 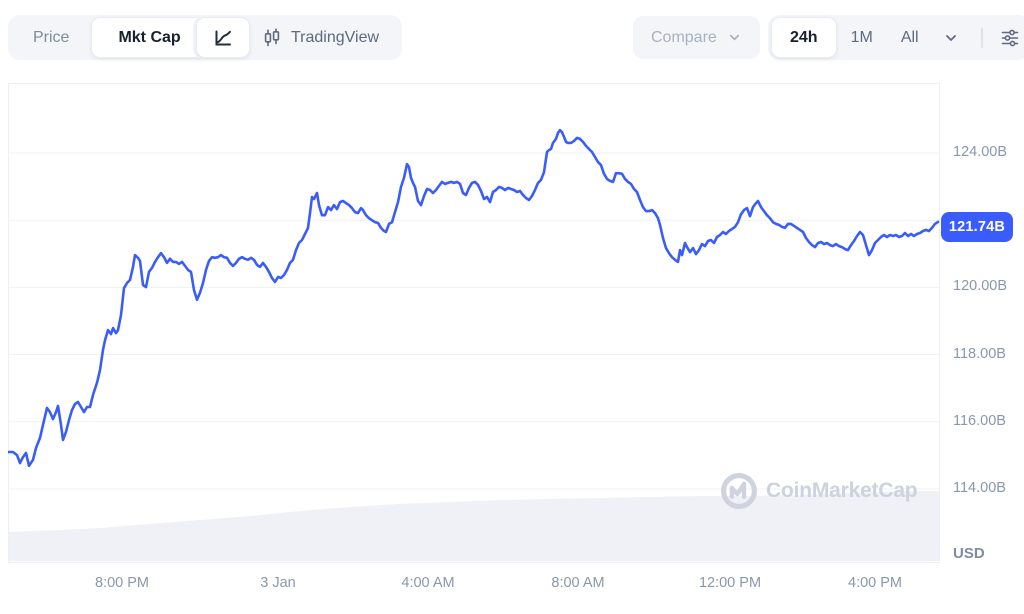 I want to click on y-axis-tick-label: 124.00B, so click(x=980, y=152).